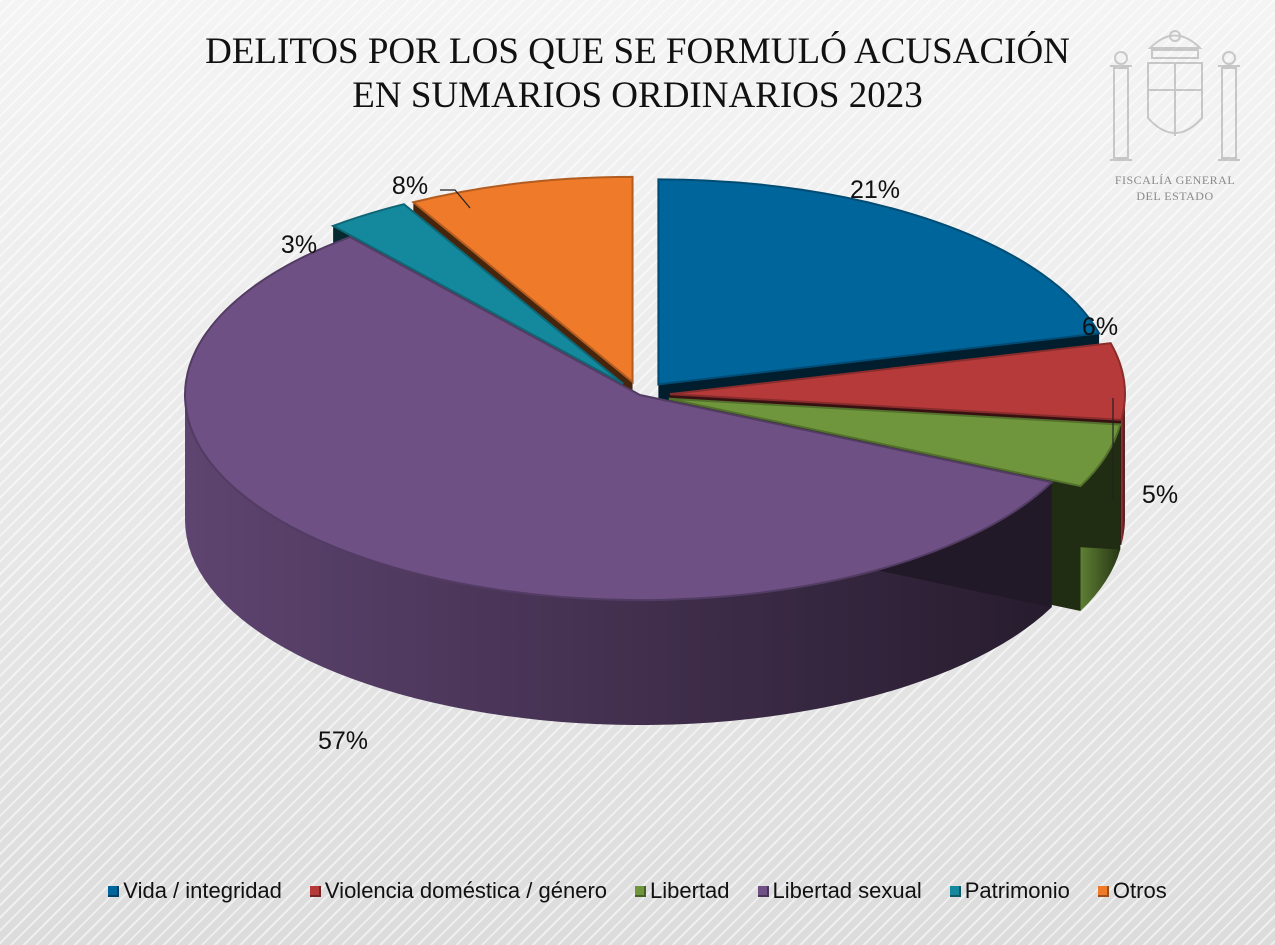  What do you see at coordinates (1175, 180) in the screenshot?
I see `seal-caption-line-1: FISCALÍA GENERAL` at bounding box center [1175, 180].